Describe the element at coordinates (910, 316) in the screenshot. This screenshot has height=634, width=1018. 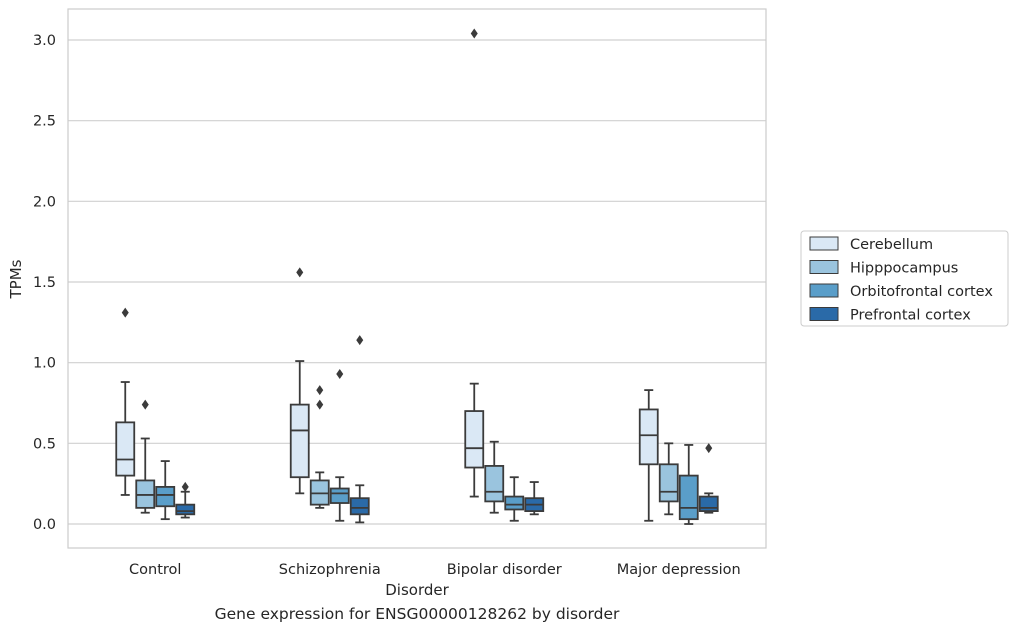
I see `legend-label: Prefrontal cortex` at that location.